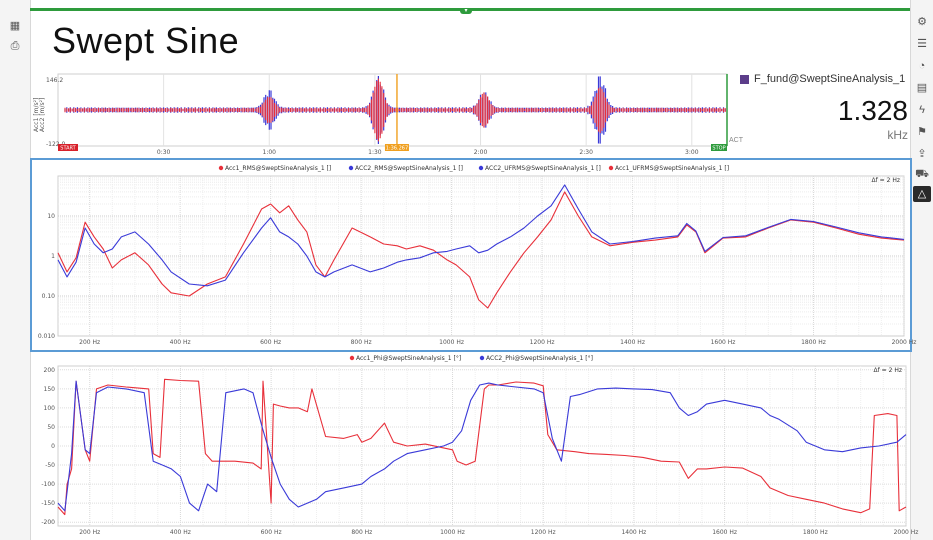  I want to click on flag-icon: ⚑, so click(922, 132).